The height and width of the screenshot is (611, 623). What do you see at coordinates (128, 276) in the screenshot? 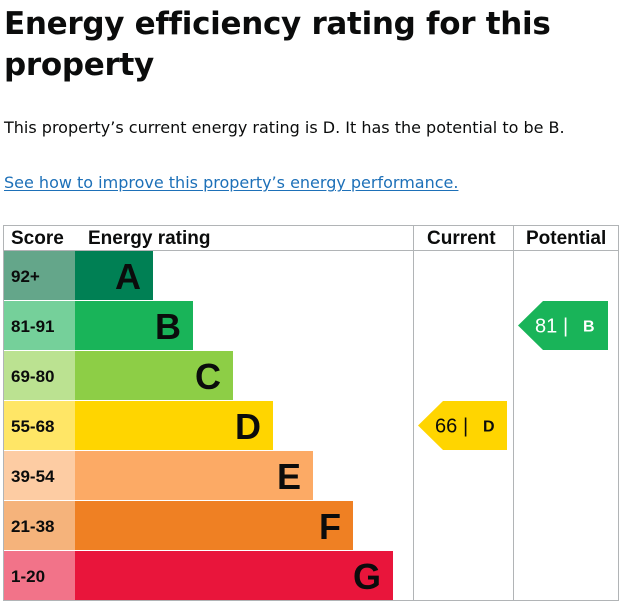
I see `band-letter: A` at bounding box center [128, 276].